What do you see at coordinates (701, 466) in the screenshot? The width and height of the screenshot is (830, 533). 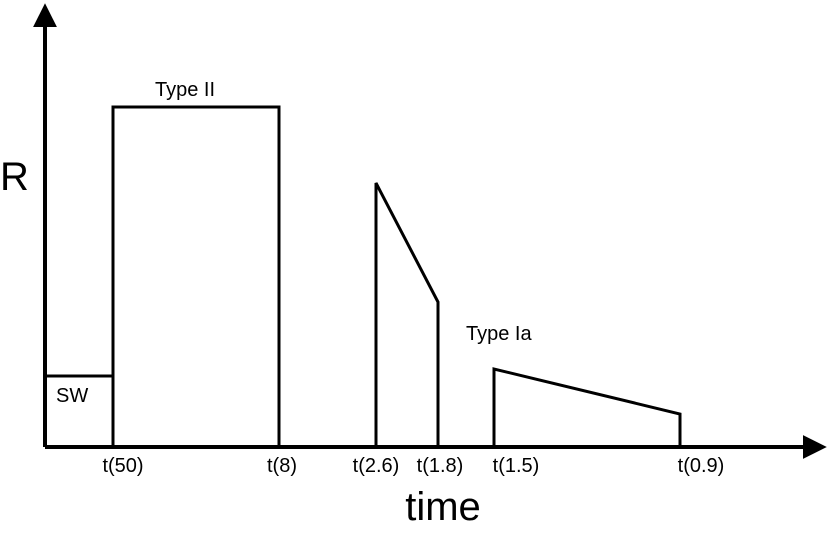 I see `tick-label: t(0.9)` at bounding box center [701, 466].